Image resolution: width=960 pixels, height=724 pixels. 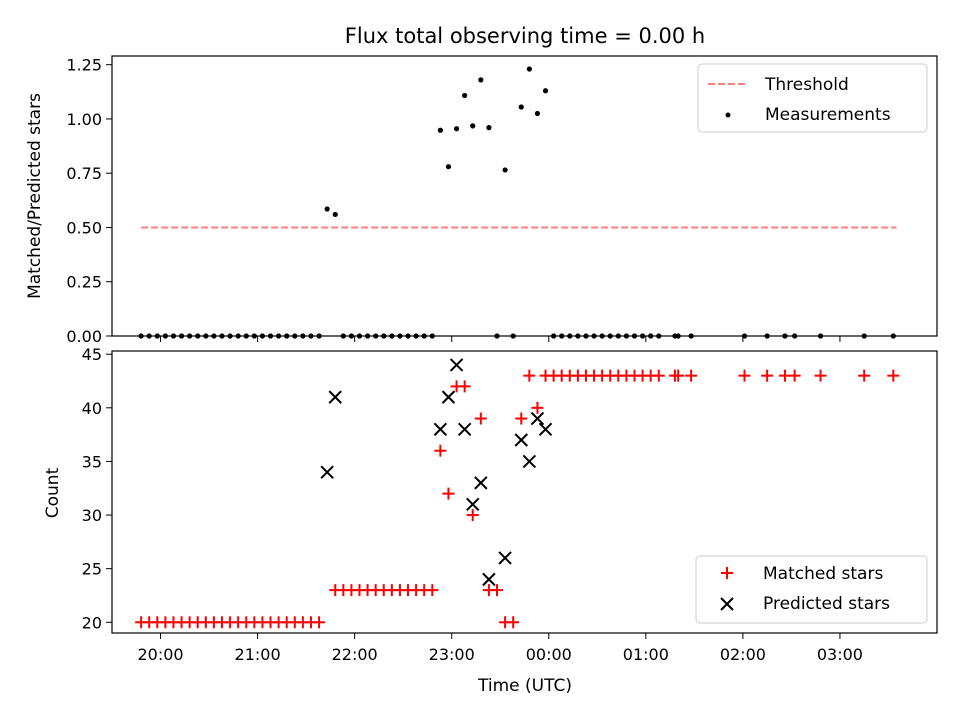 I want to click on bottom-y-tick-label: 25, so click(x=92, y=569).